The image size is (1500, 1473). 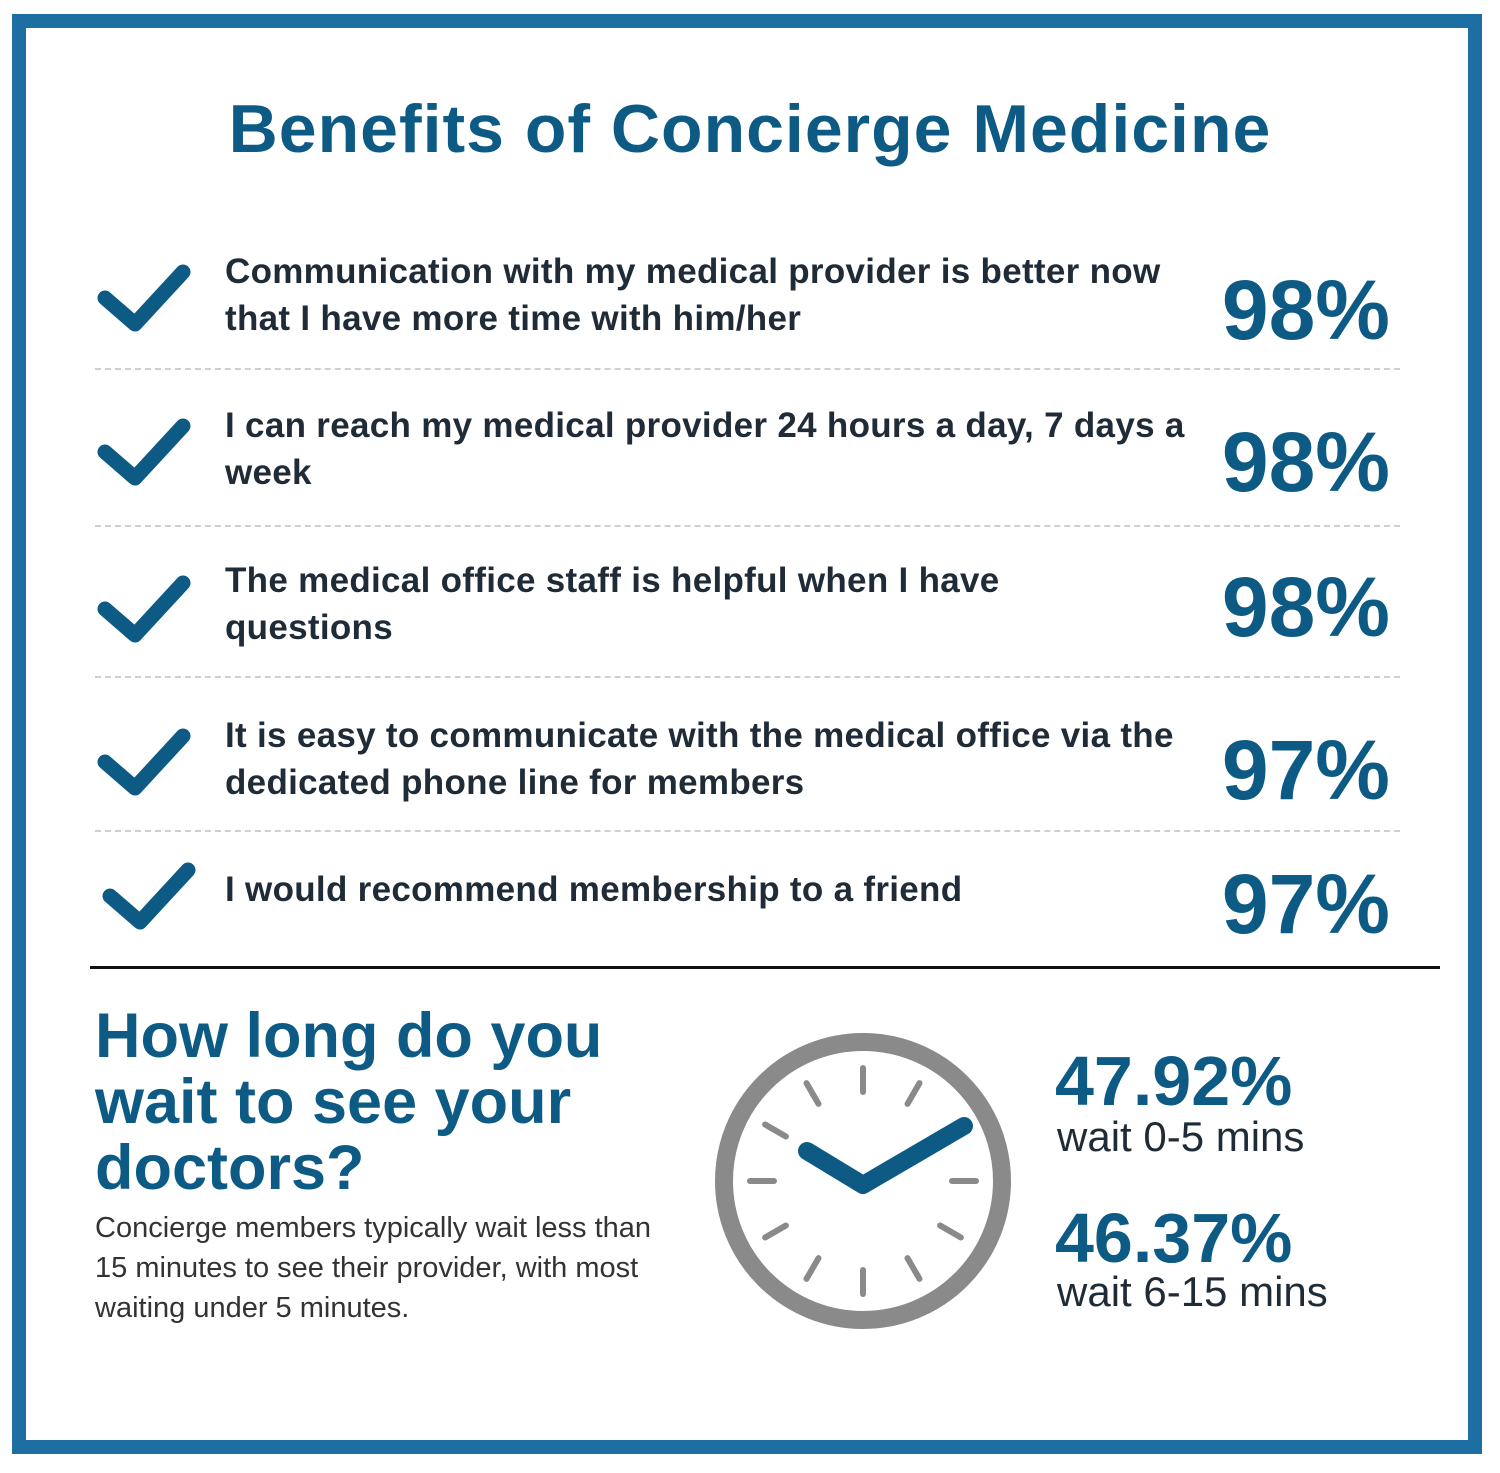 I want to click on wait-stat-value: 46.37%, so click(x=1174, y=1238).